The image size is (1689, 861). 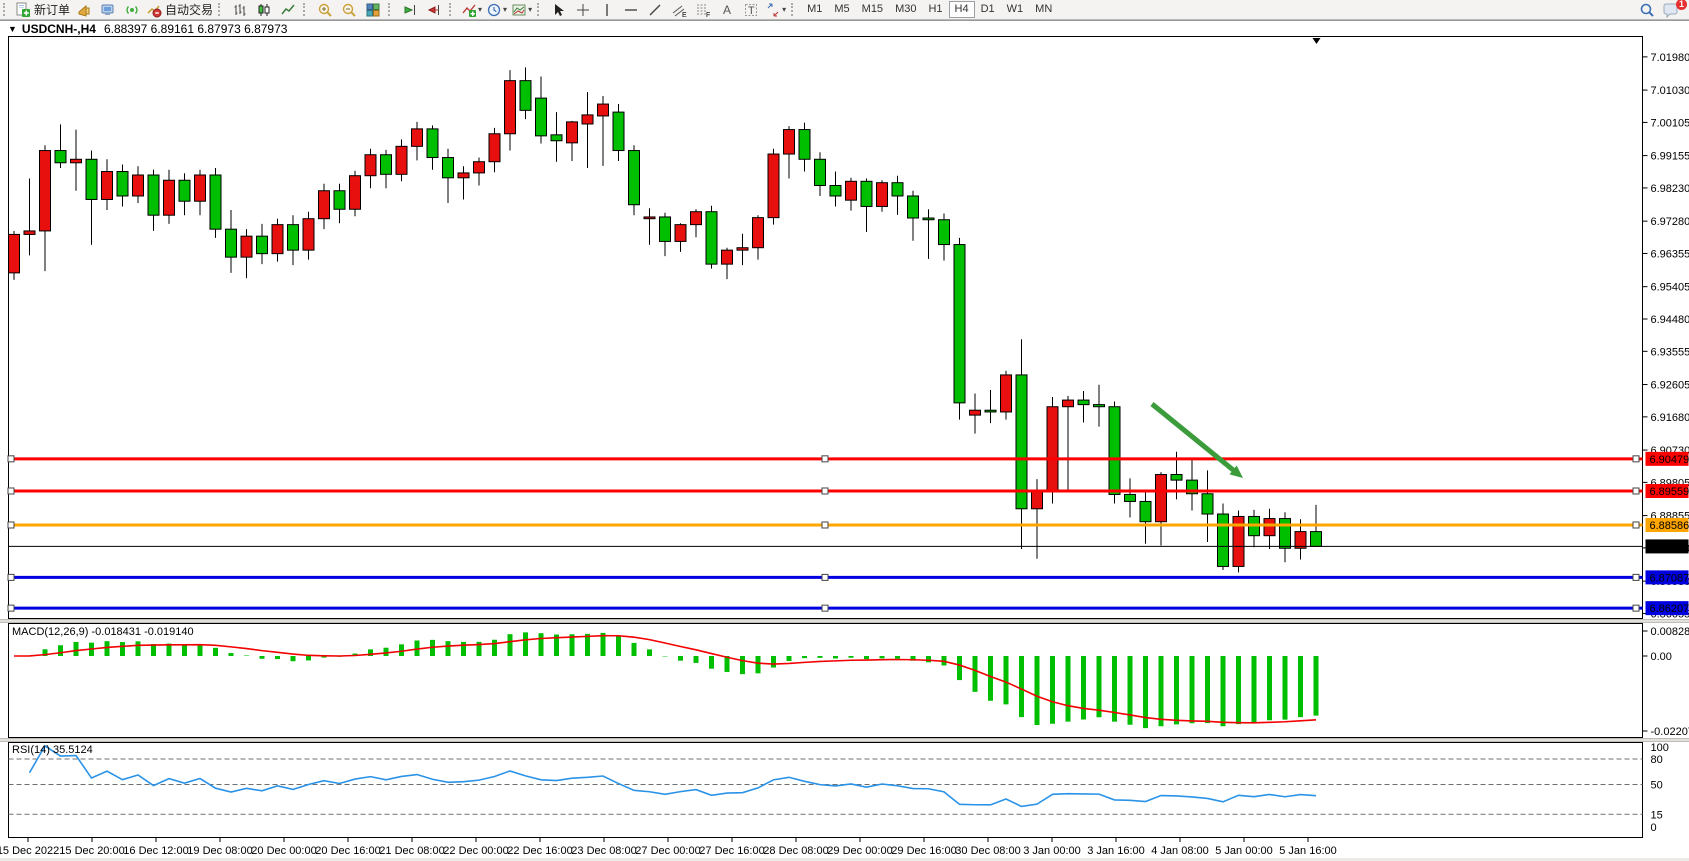 I want to click on metaeditor-button, so click(x=84, y=9).